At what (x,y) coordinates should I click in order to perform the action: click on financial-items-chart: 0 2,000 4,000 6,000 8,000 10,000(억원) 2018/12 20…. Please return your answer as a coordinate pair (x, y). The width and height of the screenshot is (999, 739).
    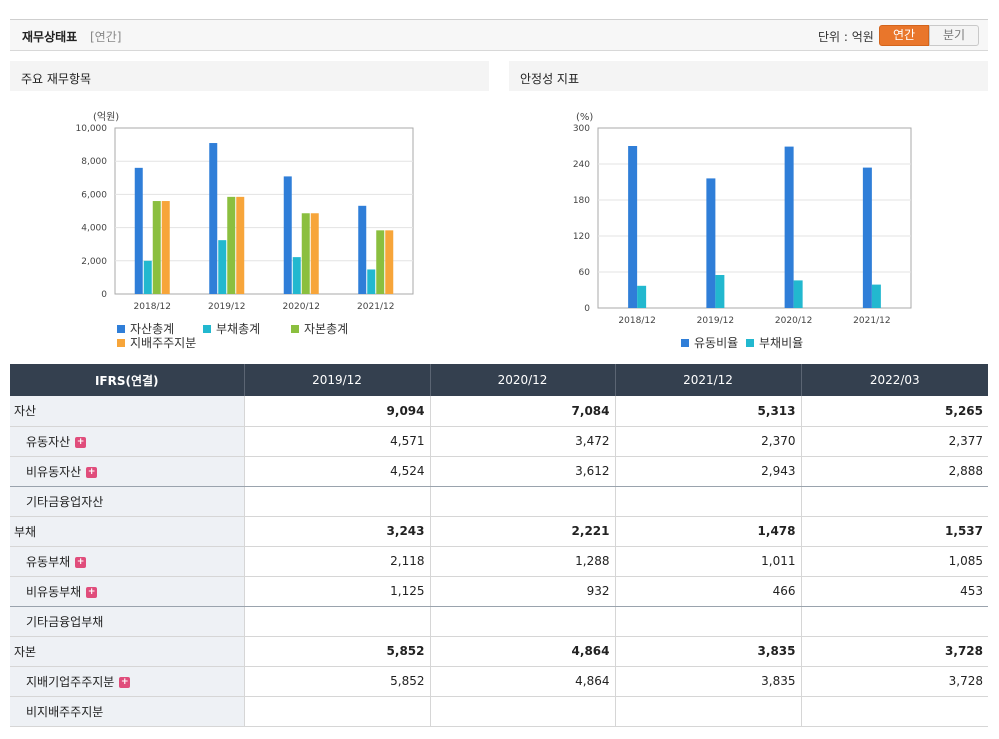
    Looking at the image, I should click on (245, 211).